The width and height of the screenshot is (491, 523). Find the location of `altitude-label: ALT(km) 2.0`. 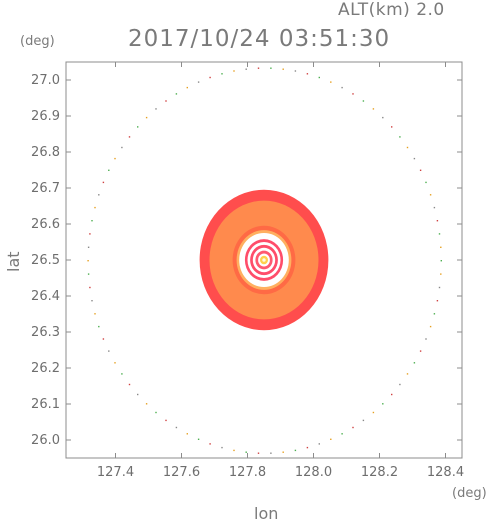

altitude-label: ALT(km) 2.0 is located at coordinates (391, 10).